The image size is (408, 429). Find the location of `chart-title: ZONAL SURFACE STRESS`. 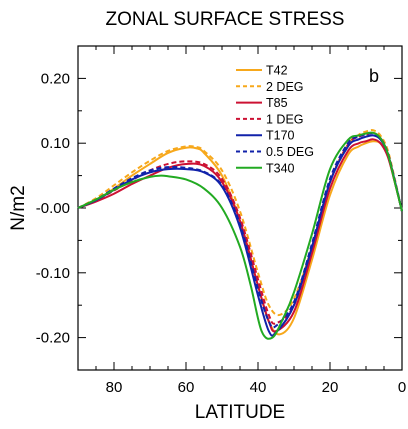

chart-title: ZONAL SURFACE STRESS is located at coordinates (225, 19).